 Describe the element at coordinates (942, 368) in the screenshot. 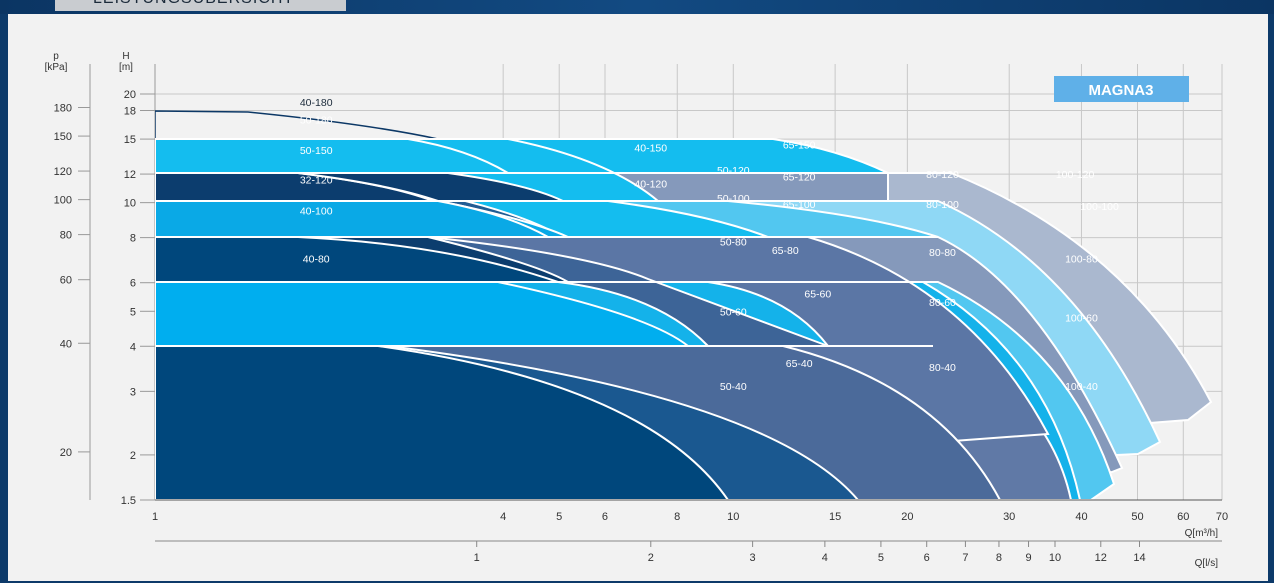

I see `series-label-80-40: 80-40` at that location.